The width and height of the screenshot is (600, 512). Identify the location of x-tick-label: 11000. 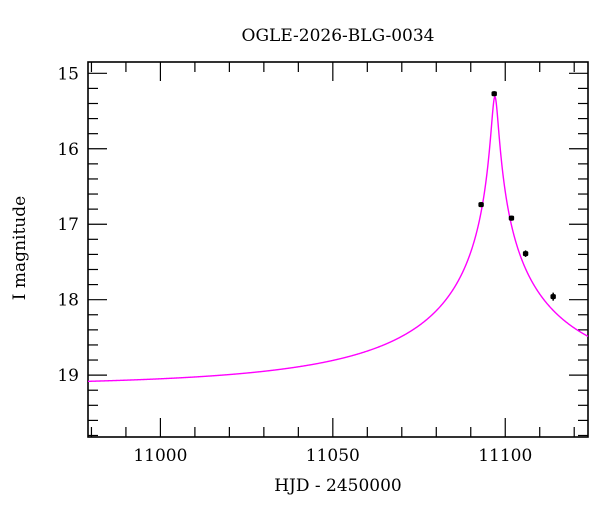
(160, 456).